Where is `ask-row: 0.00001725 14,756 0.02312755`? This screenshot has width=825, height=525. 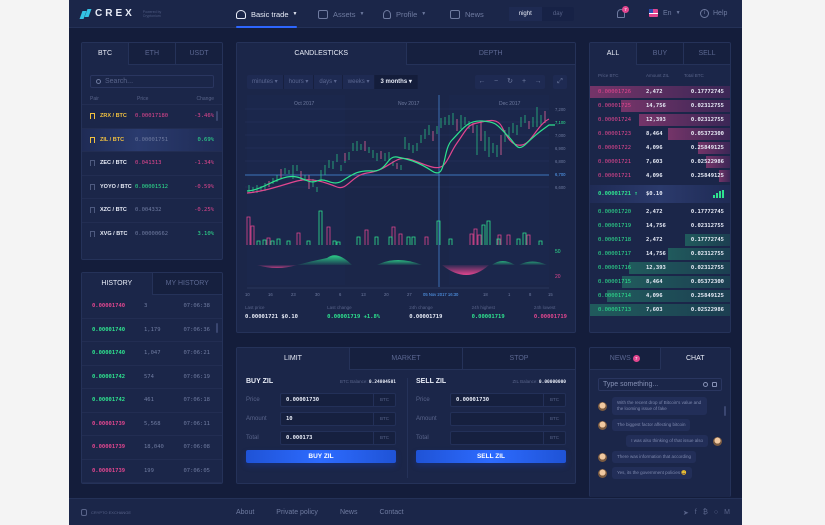 ask-row: 0.00001725 14,756 0.02312755 is located at coordinates (660, 106).